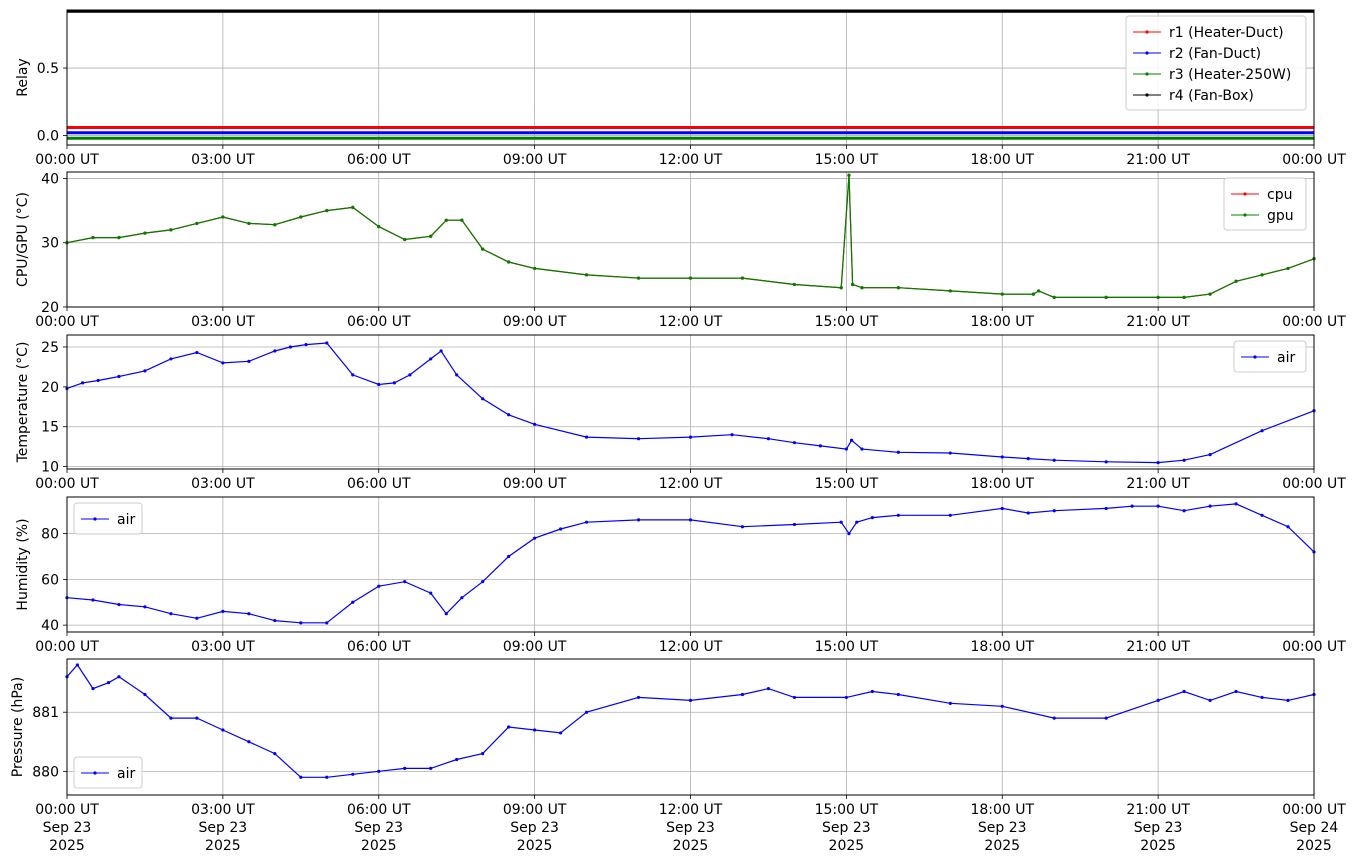 This screenshot has width=1355, height=861. I want to click on y-tick-label: 0.5, so click(48, 69).